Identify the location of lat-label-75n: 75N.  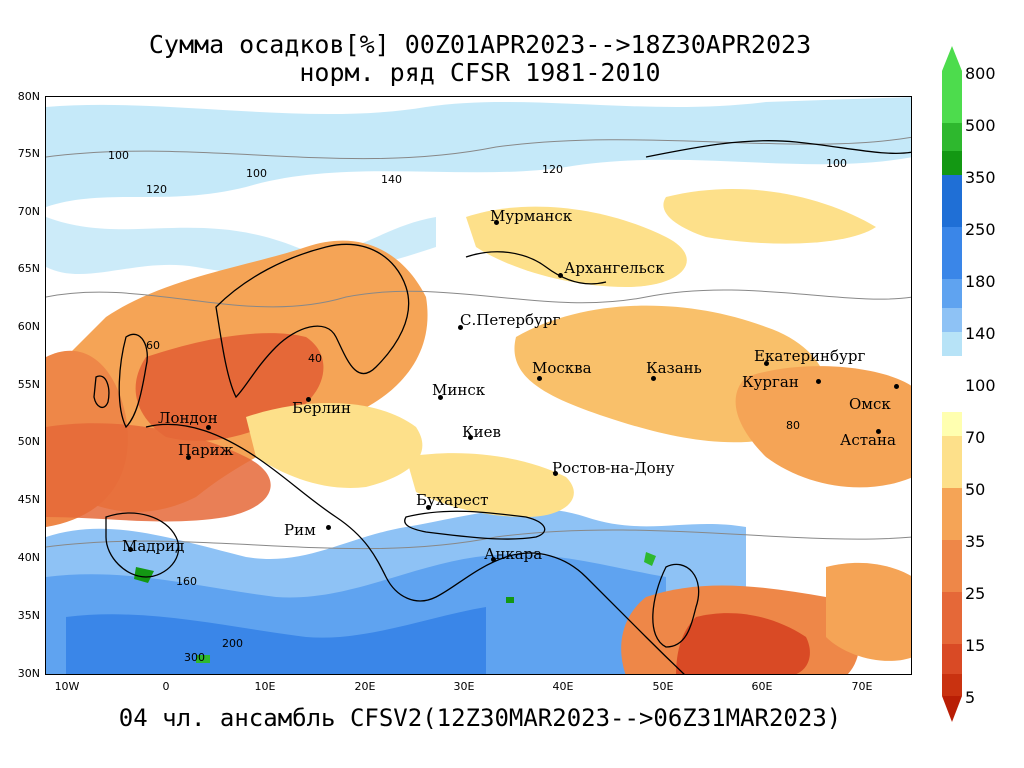
(28, 153).